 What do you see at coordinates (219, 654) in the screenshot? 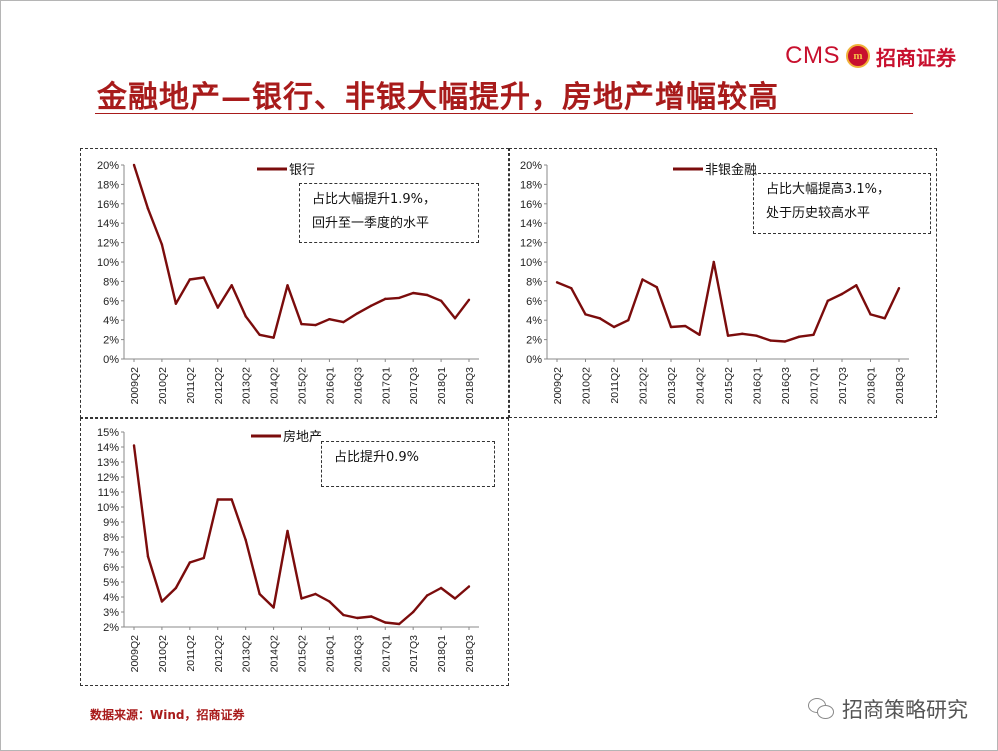
I see `realestate-x-tick-label: 2012Q2` at bounding box center [219, 654].